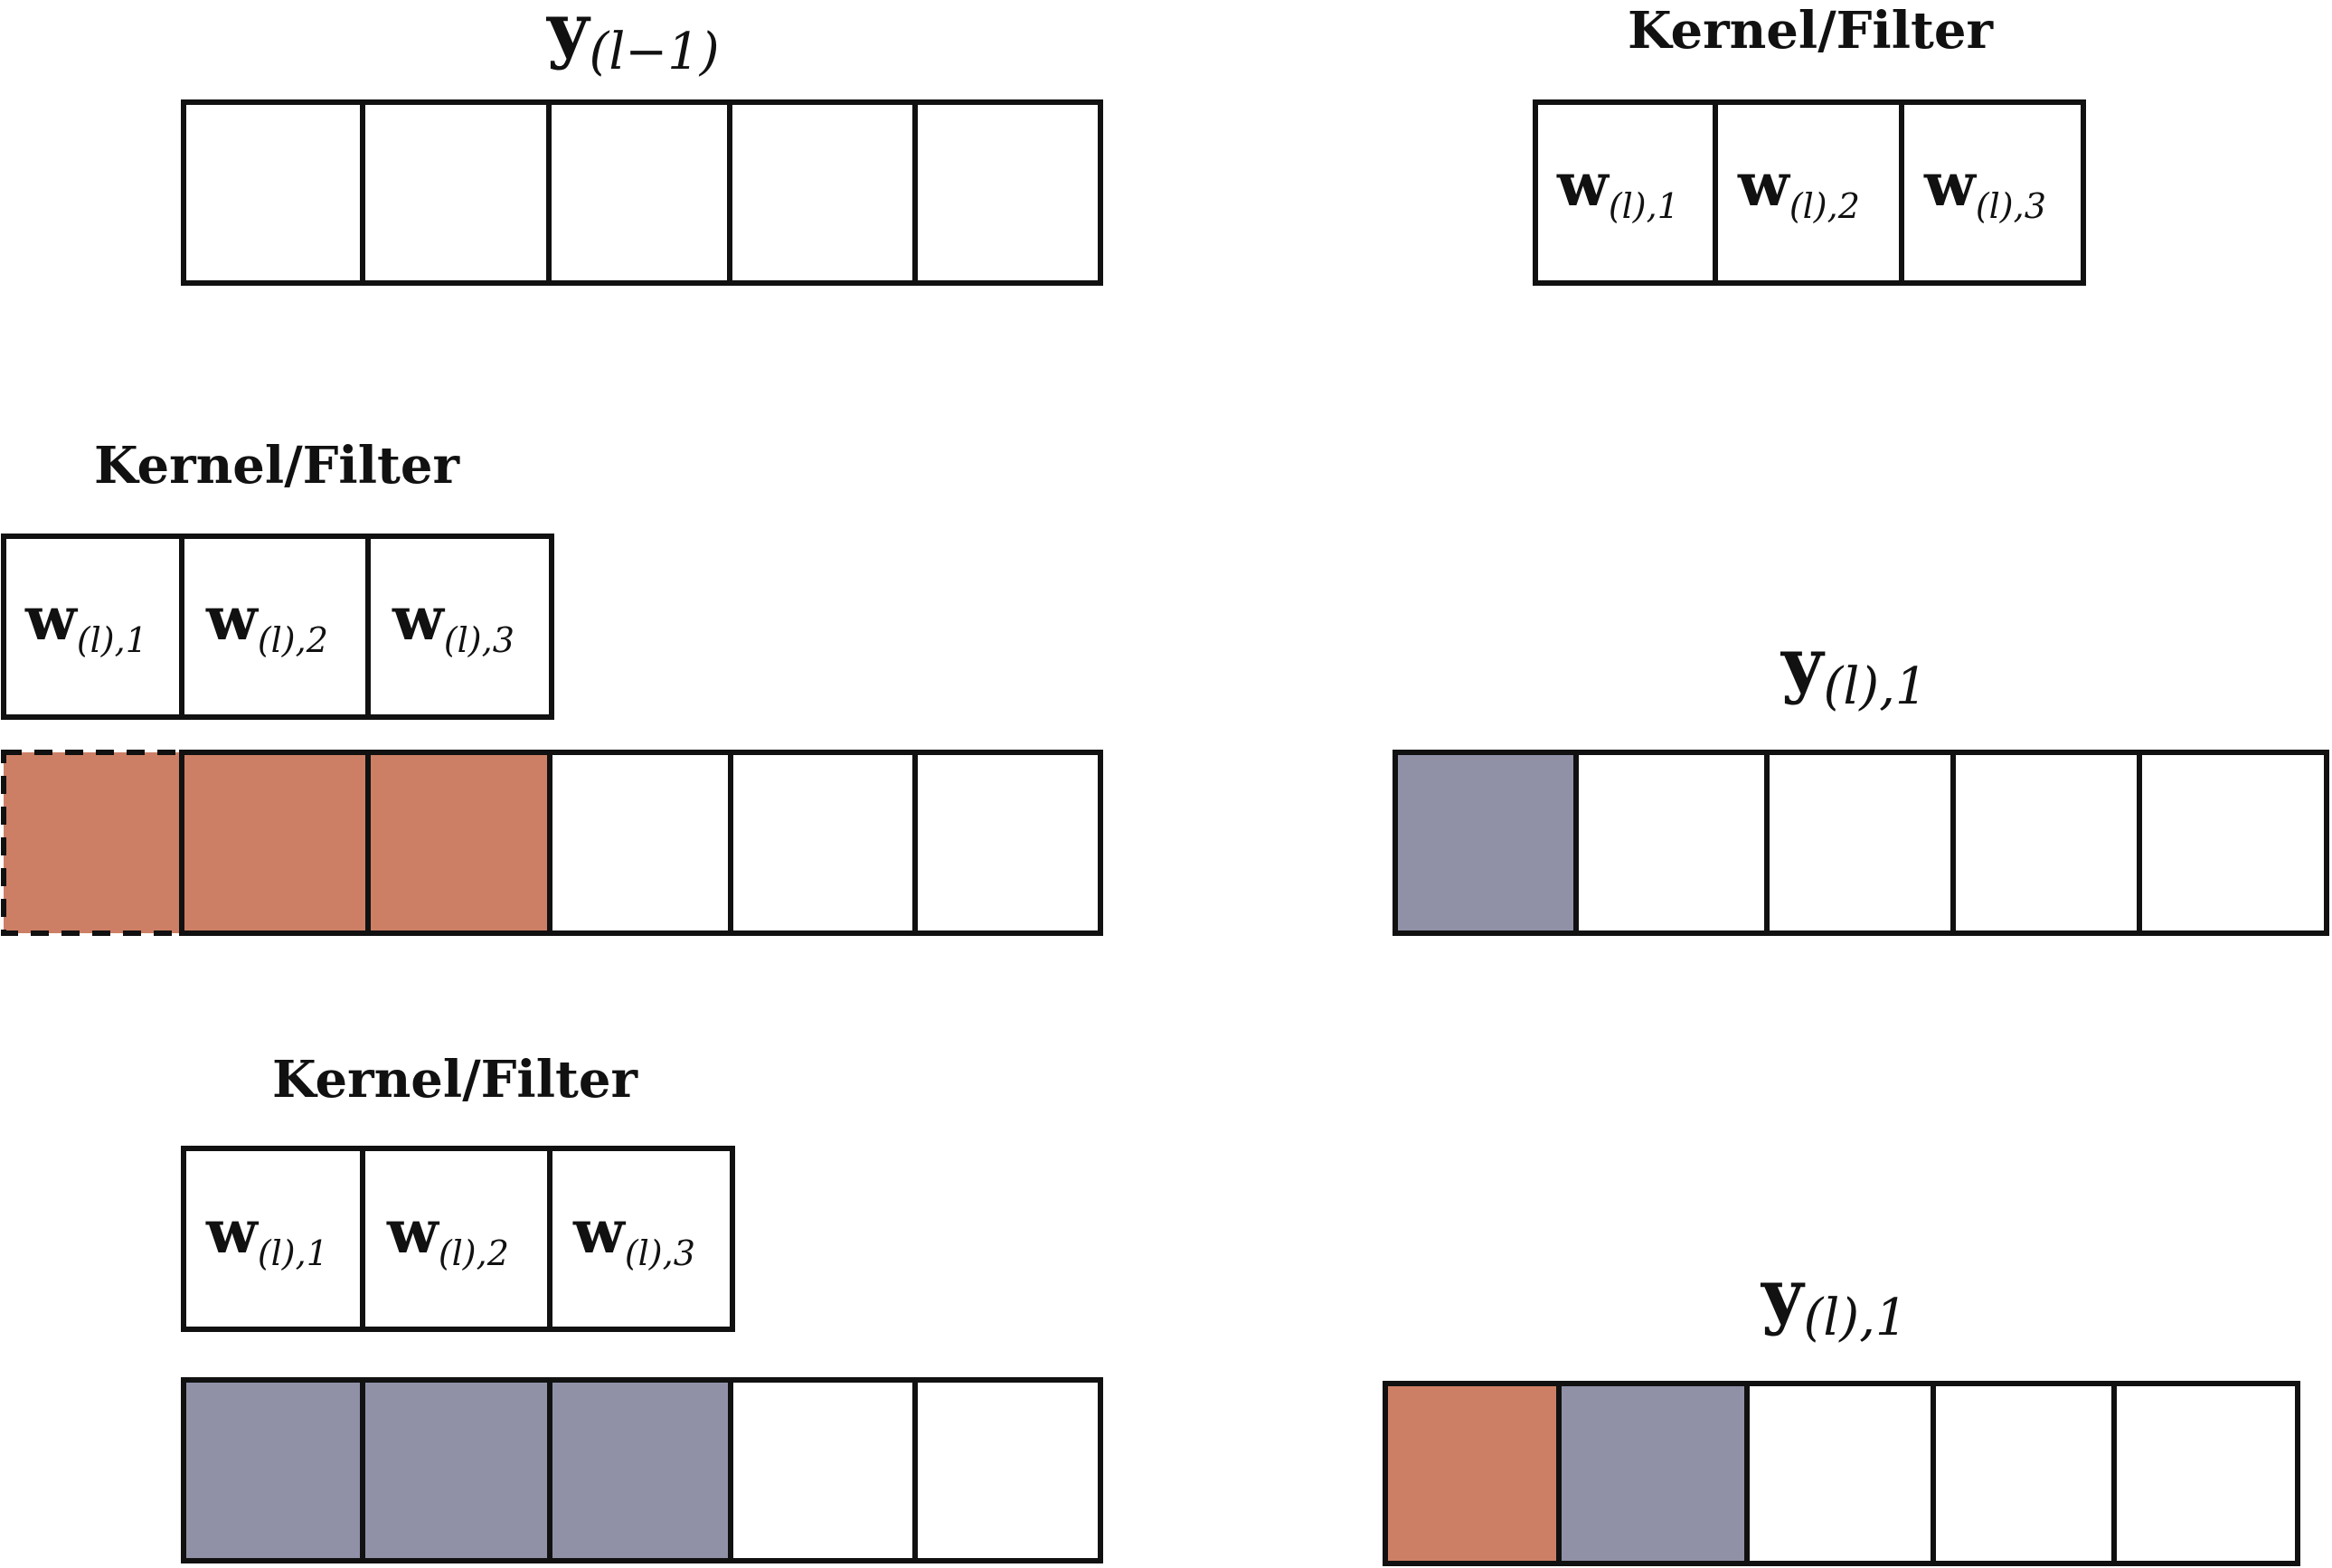  I want to click on kernel-step2-weight-1: w(l),1, so click(266, 1234).